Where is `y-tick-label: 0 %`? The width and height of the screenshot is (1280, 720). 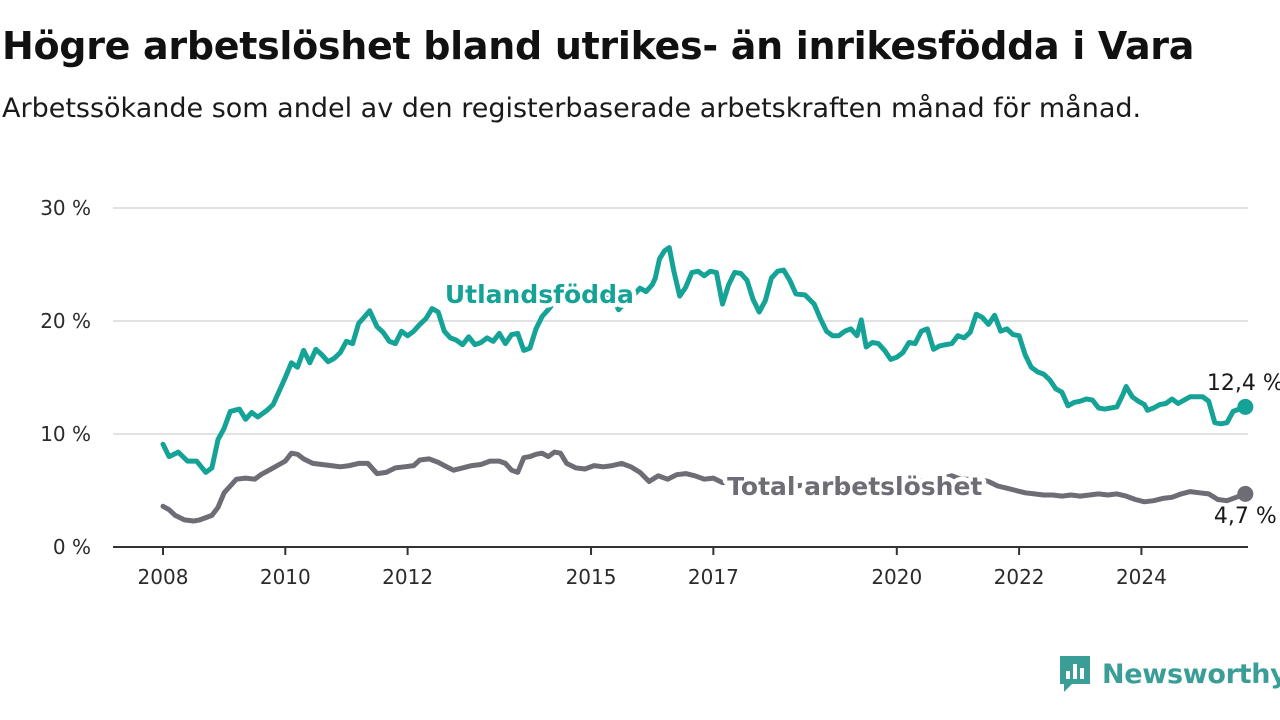
y-tick-label: 0 % is located at coordinates (72, 547).